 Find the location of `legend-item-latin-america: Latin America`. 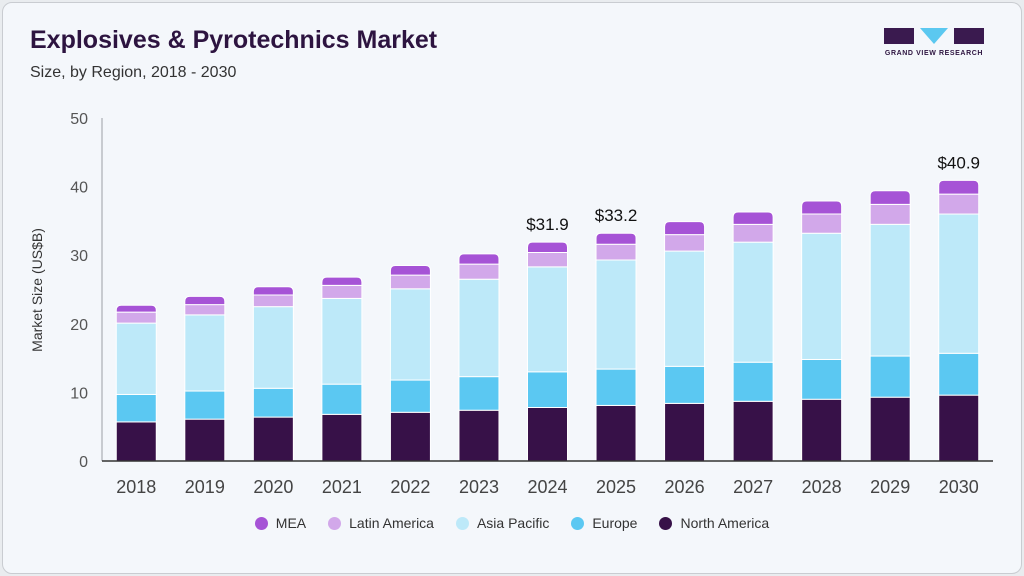

legend-item-latin-america: Latin America is located at coordinates (381, 523).